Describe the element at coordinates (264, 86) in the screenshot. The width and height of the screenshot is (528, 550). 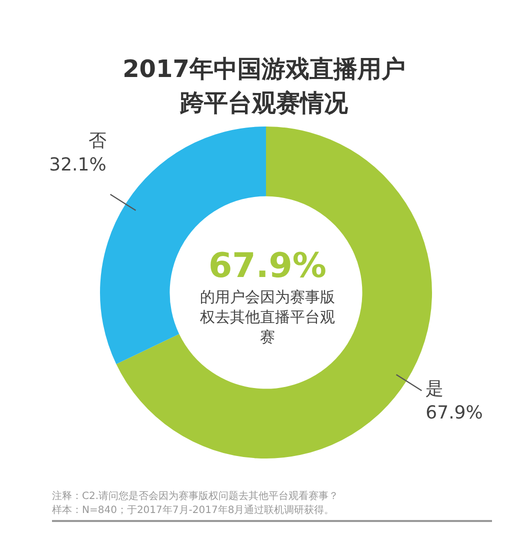
I see `chart-title: 2017年中国游戏直播用户跨平台观赛情况` at that location.